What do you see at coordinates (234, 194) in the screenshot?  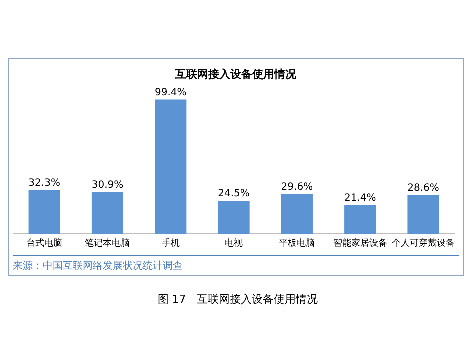 I see `data-label: 24.5%` at bounding box center [234, 194].